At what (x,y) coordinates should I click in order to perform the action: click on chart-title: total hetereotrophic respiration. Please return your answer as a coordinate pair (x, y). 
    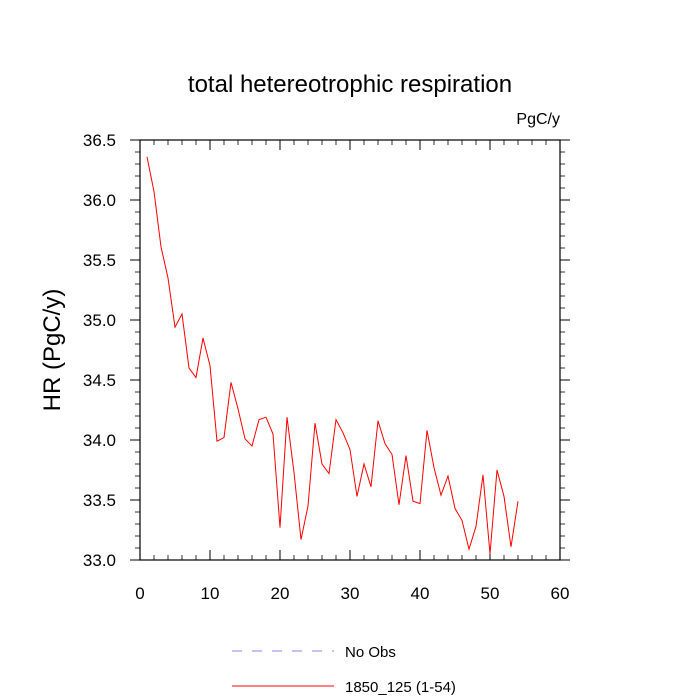
    Looking at the image, I should click on (350, 84).